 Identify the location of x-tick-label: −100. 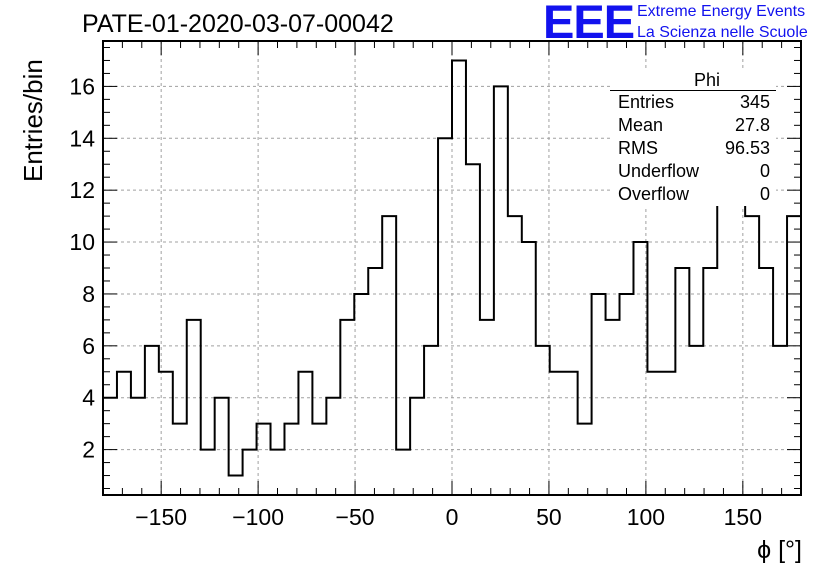
(258, 517).